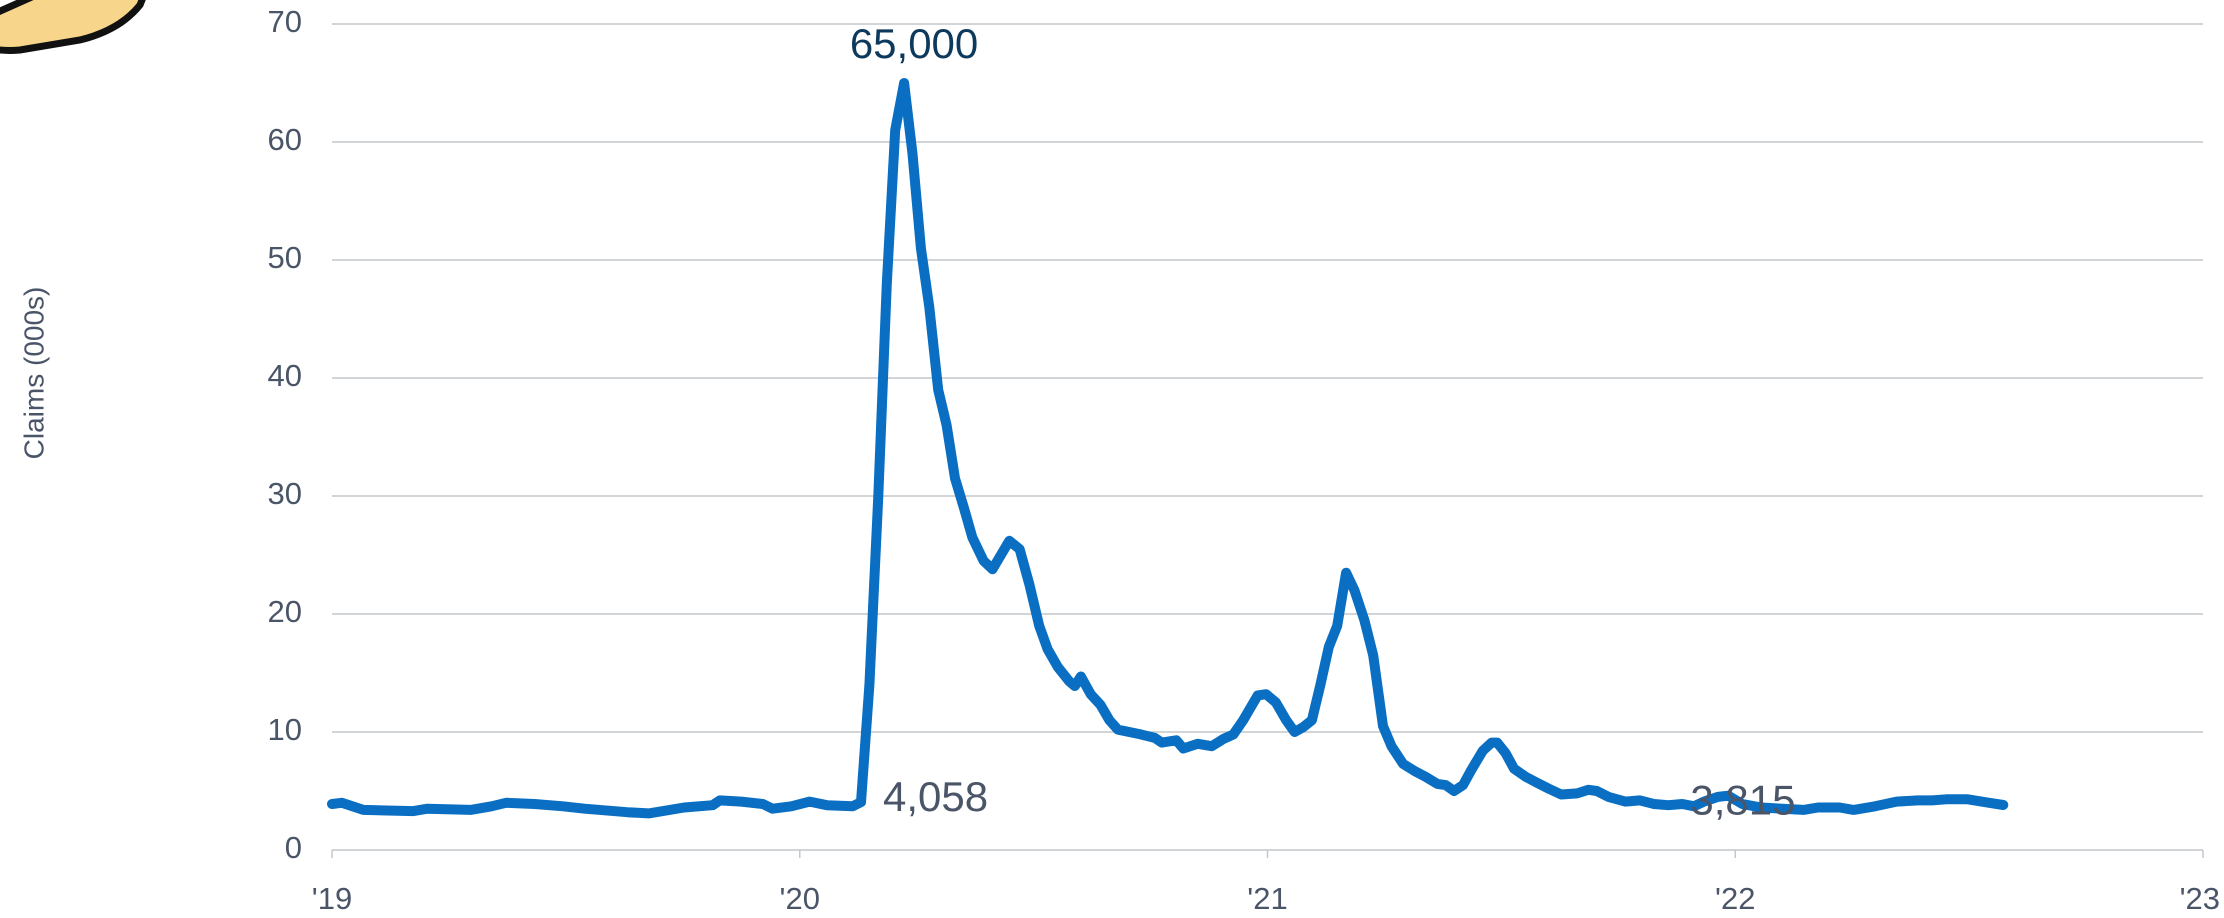 The width and height of the screenshot is (2224, 918). What do you see at coordinates (800, 898) in the screenshot?
I see `x-tick-label: '20` at bounding box center [800, 898].